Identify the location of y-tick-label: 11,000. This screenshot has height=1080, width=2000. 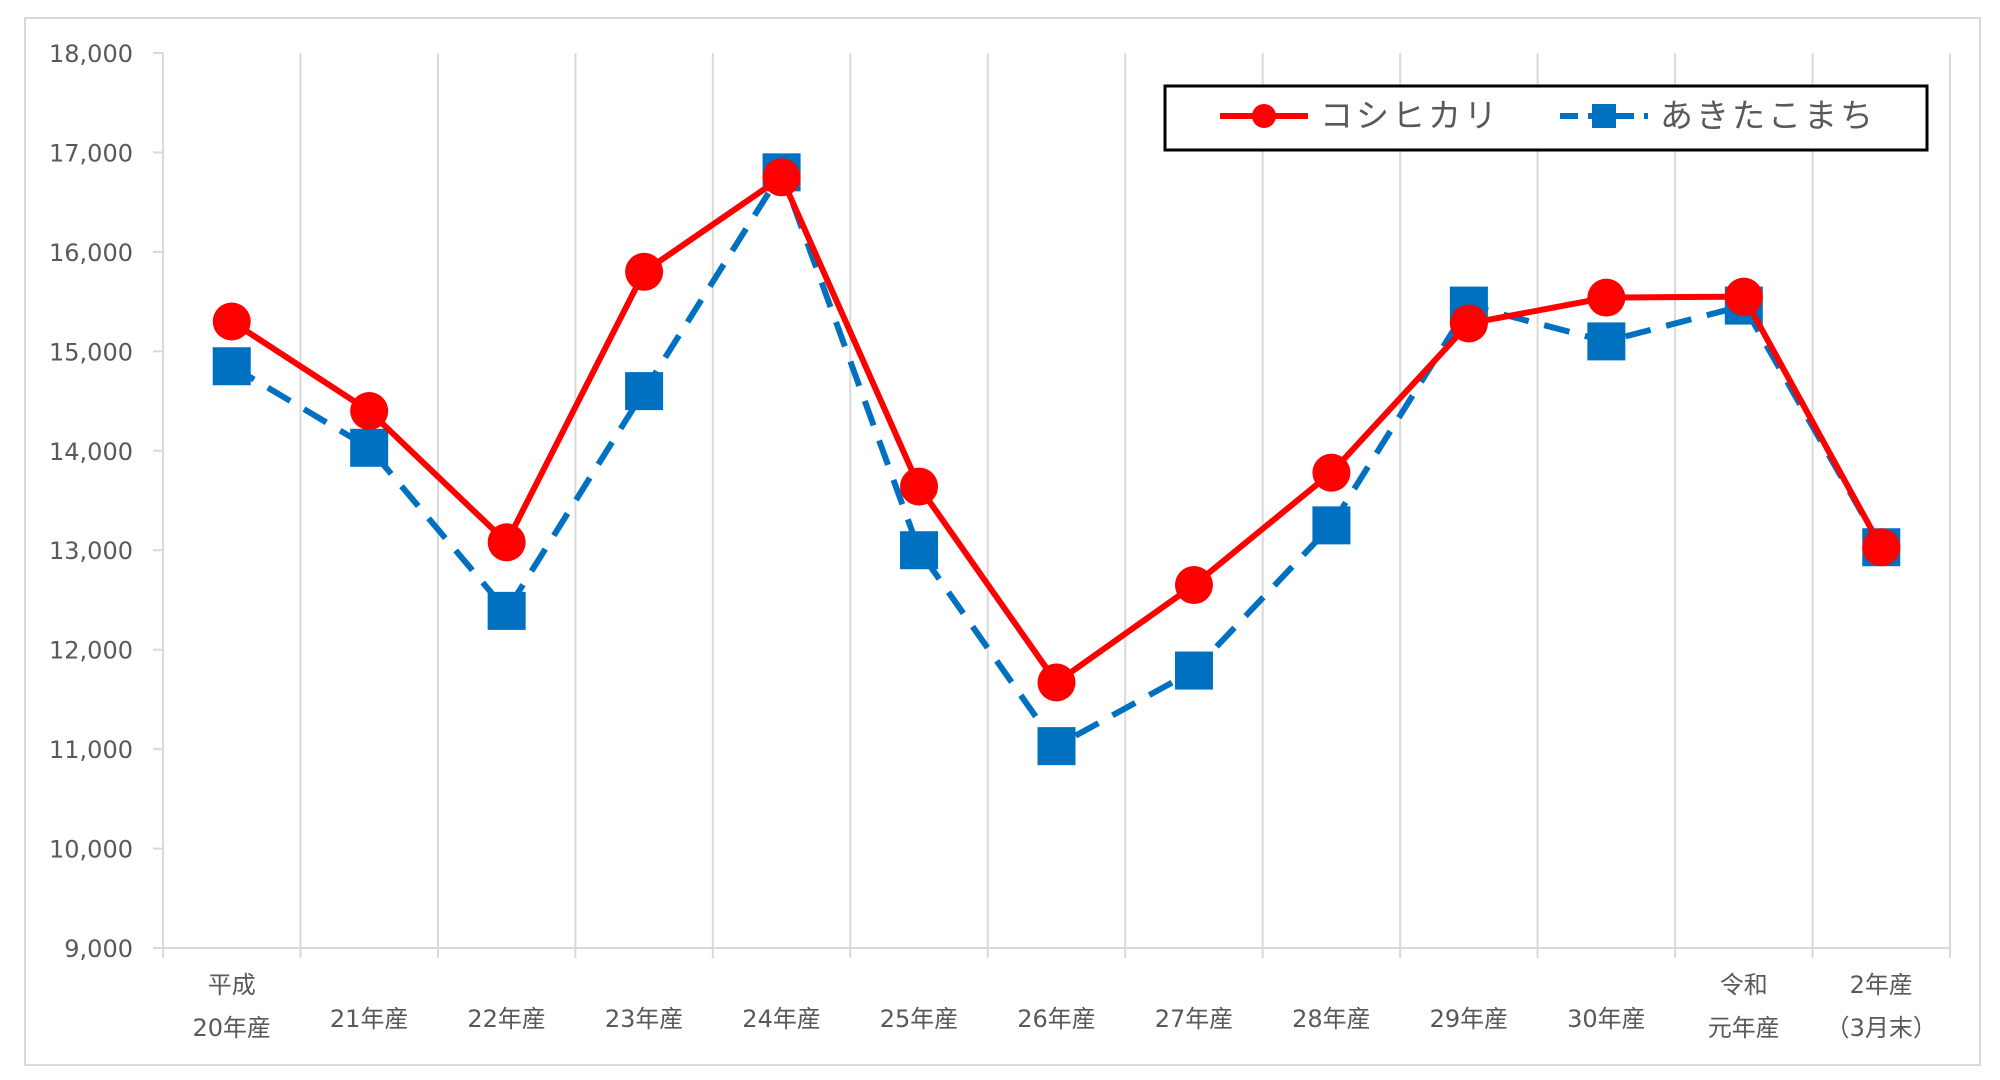
(91, 750).